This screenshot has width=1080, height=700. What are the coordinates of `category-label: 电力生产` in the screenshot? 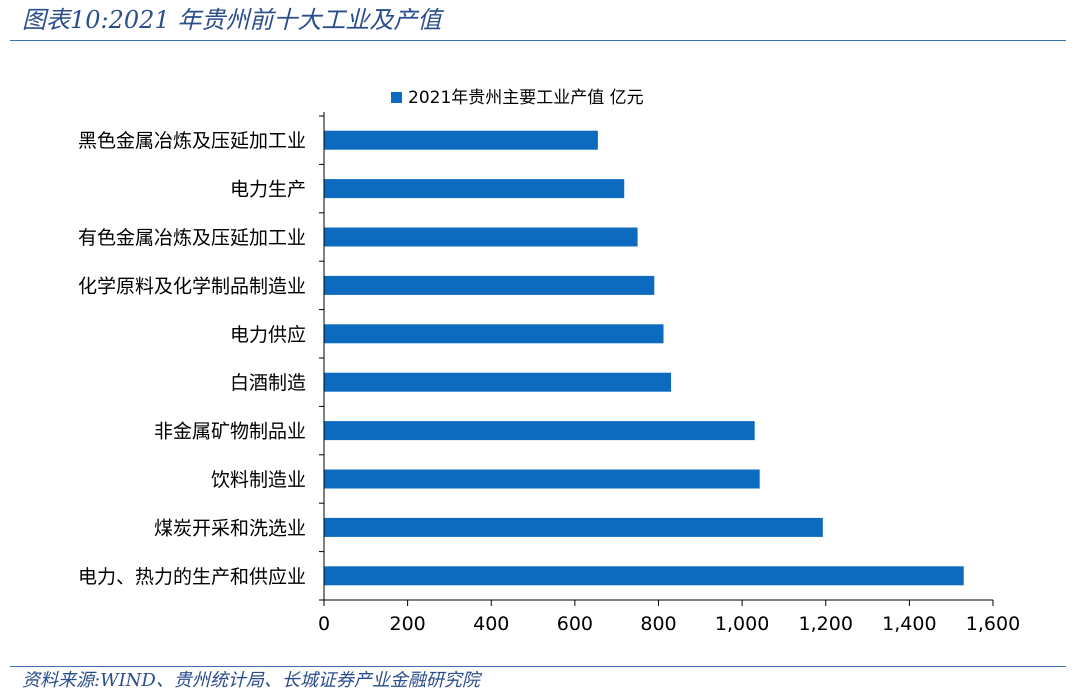 It's located at (268, 190).